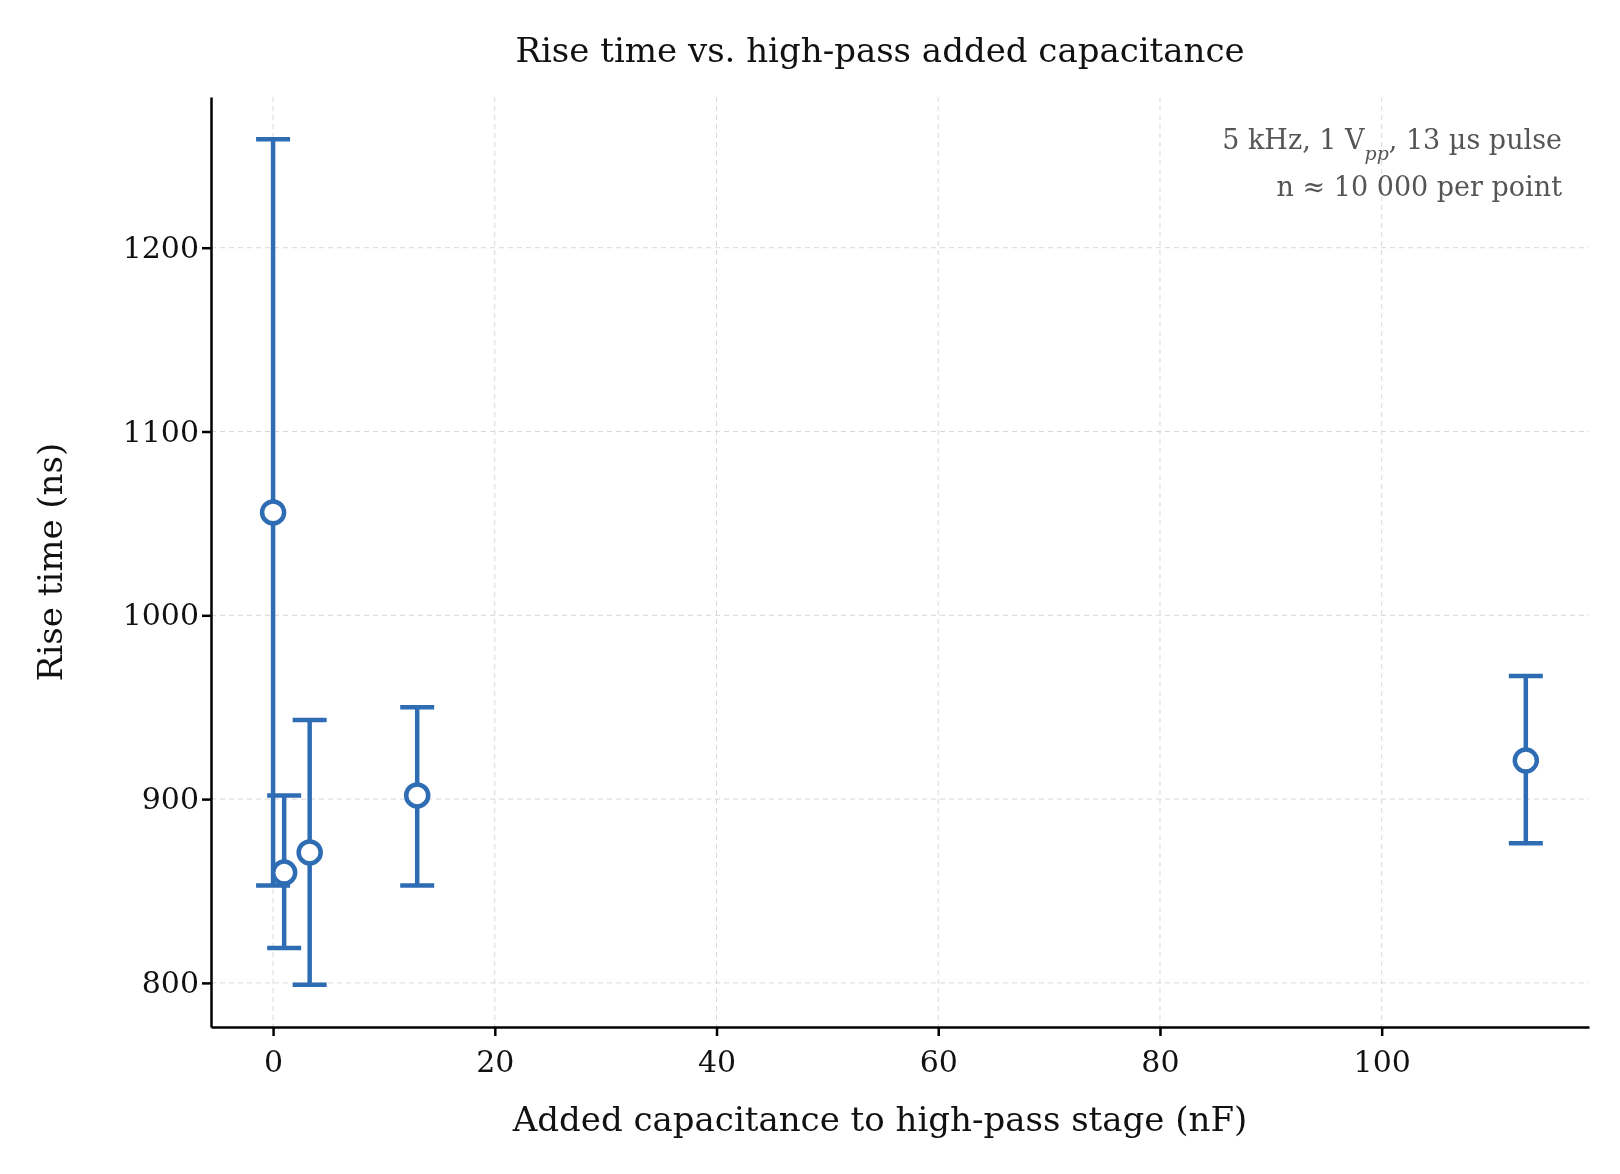 The height and width of the screenshot is (1174, 1620). What do you see at coordinates (938, 1061) in the screenshot?
I see `x-tick-label: 60` at bounding box center [938, 1061].